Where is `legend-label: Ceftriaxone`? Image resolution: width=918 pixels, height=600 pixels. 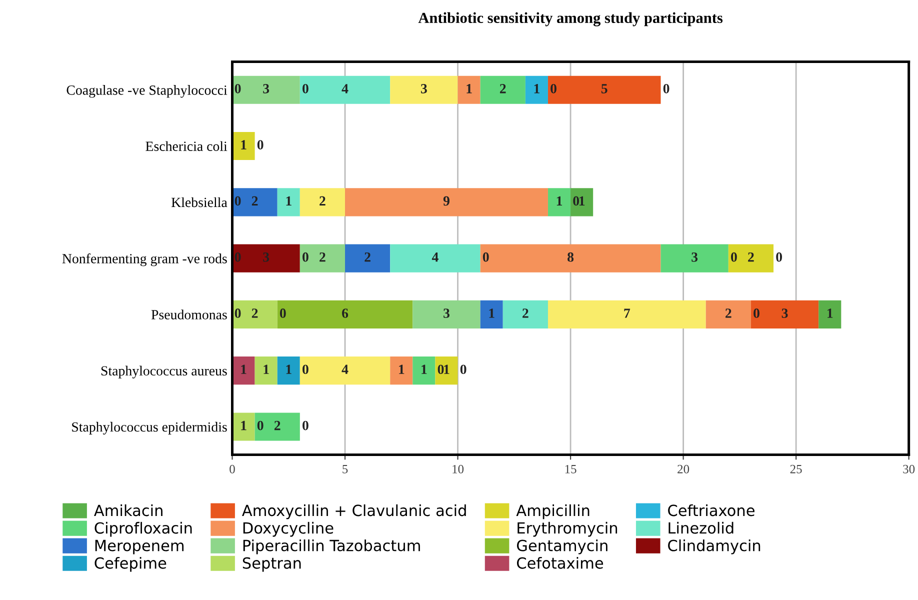 legend-label: Ceftriaxone is located at coordinates (711, 510).